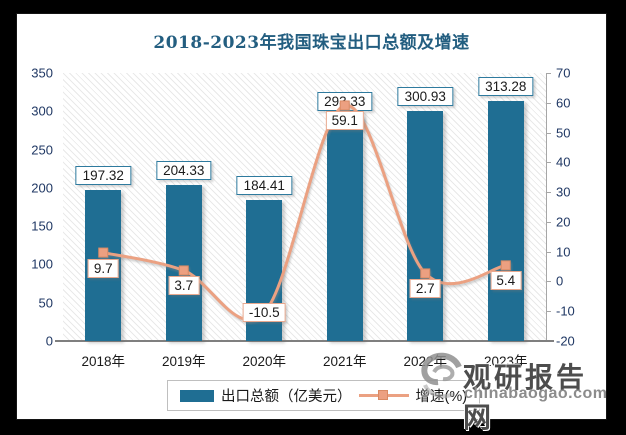 The height and width of the screenshot is (435, 626). Describe the element at coordinates (563, 252) in the screenshot. I see `right-axis-tick-label: 10` at that location.